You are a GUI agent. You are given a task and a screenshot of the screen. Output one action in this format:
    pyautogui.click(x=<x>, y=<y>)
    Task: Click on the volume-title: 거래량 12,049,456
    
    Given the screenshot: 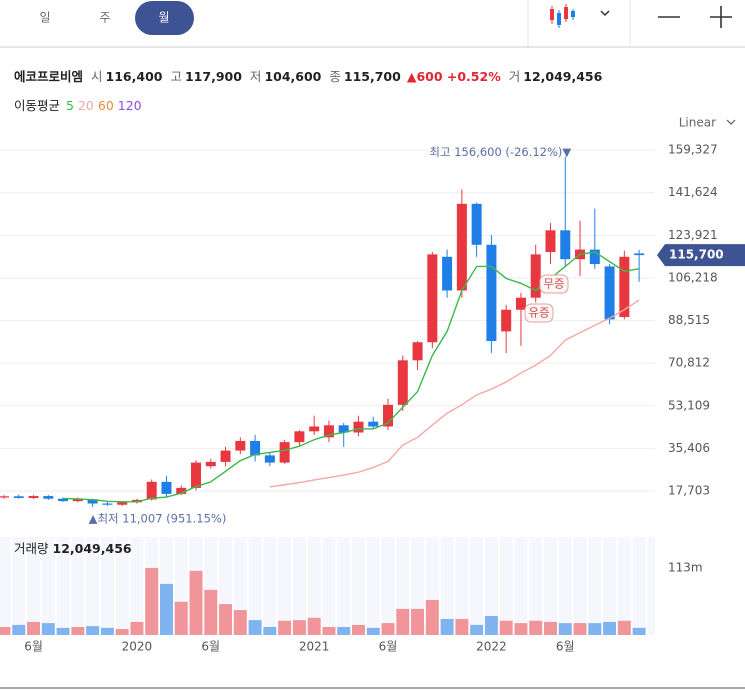 What is the action you would take?
    pyautogui.click(x=73, y=548)
    